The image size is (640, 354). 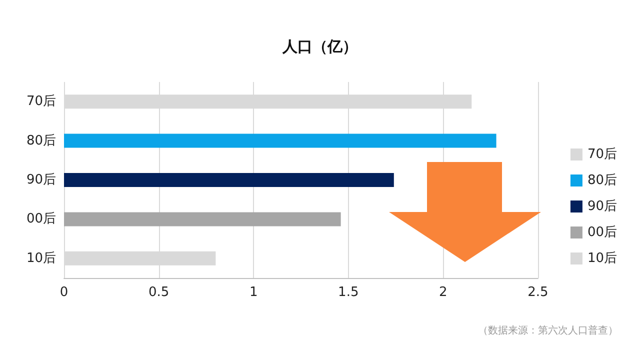 I want to click on y-tick-label: 80后, so click(x=41, y=140).